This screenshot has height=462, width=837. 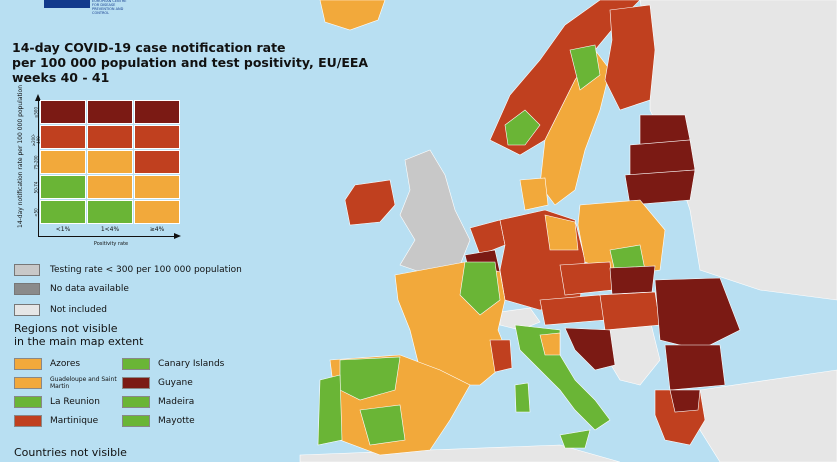 What do you see at coordinates (157, 229) in the screenshot?
I see `x-tick-label: ≥4%` at bounding box center [157, 229].